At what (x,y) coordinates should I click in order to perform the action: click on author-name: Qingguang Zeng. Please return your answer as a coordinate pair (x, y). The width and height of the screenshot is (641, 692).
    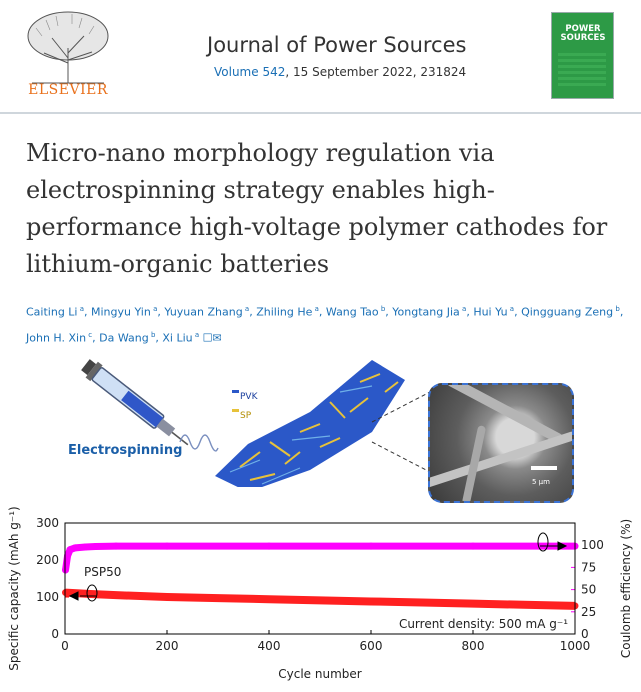
    Looking at the image, I should click on (567, 312).